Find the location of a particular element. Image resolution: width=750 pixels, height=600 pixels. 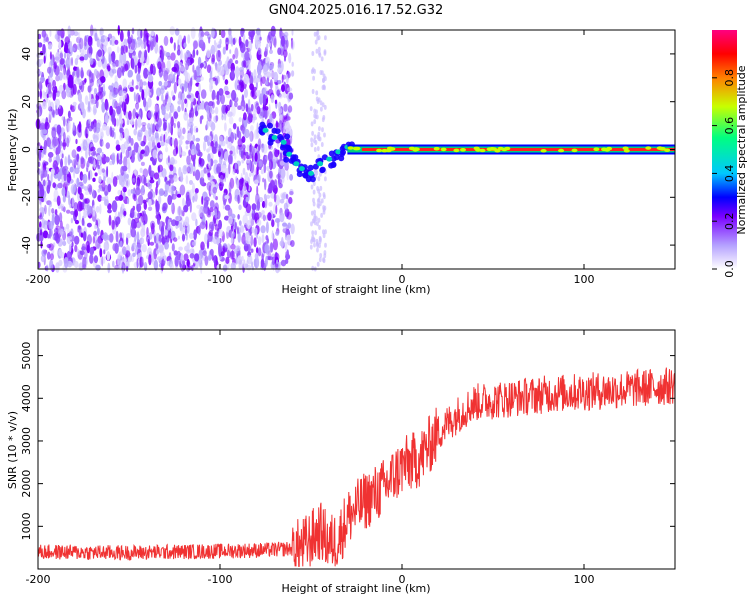

colorbar-tick-label: 0.8 is located at coordinates (729, 78).